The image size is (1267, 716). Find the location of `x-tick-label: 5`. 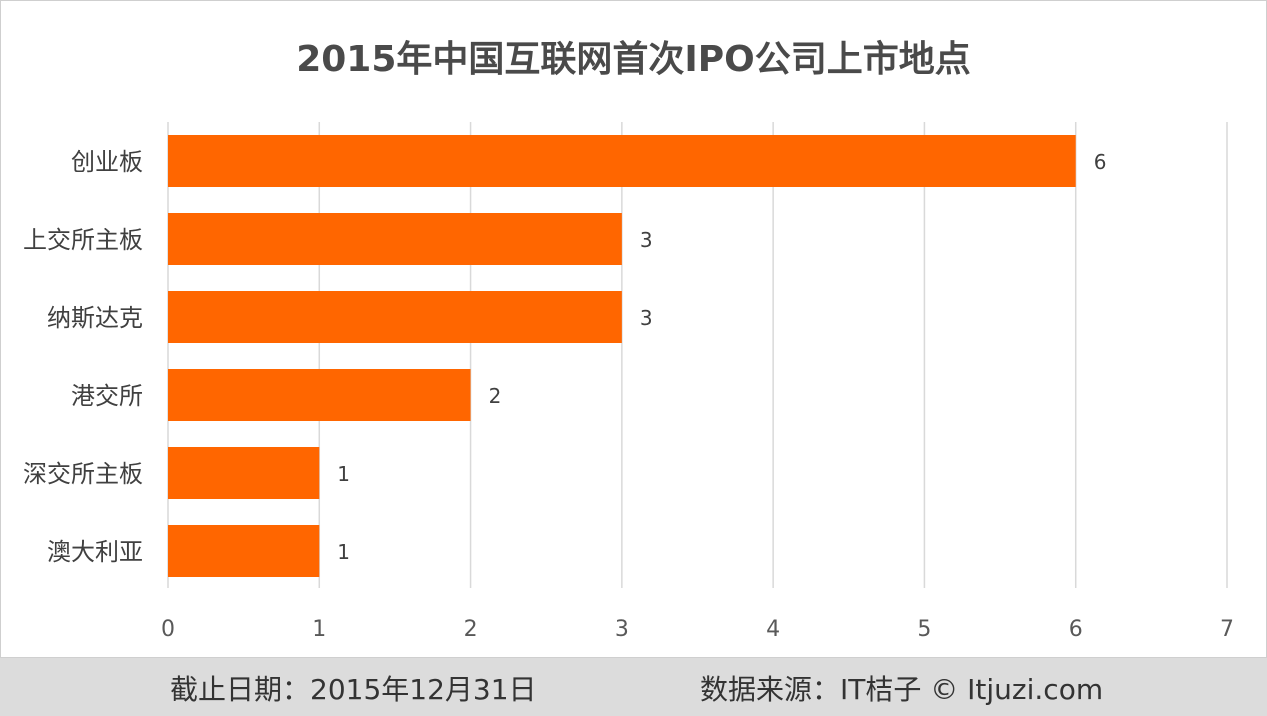

x-tick-label: 5 is located at coordinates (924, 629).